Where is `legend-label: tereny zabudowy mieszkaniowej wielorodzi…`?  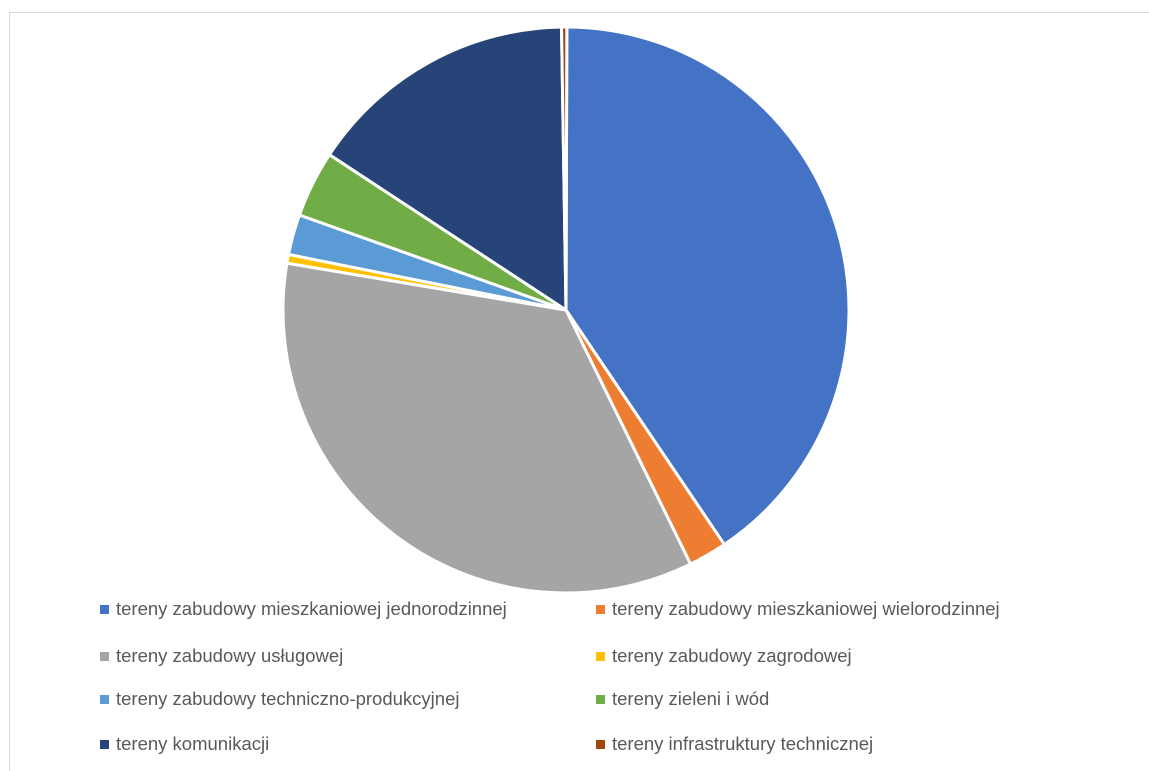
legend-label: tereny zabudowy mieszkaniowej wielorodzi… is located at coordinates (806, 608).